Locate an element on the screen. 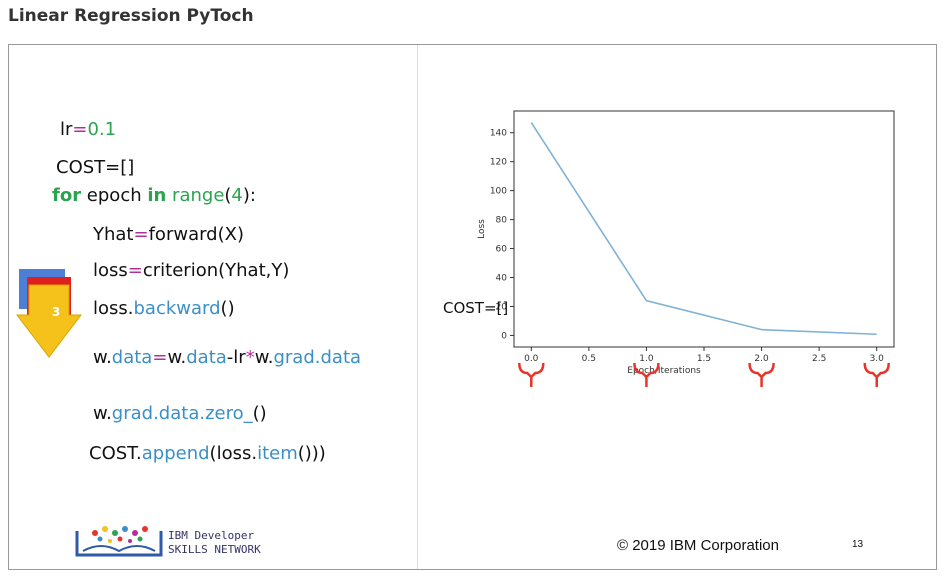 Image resolution: width=948 pixels, height=578 pixels. x-tick-label: 3.0 is located at coordinates (877, 359).